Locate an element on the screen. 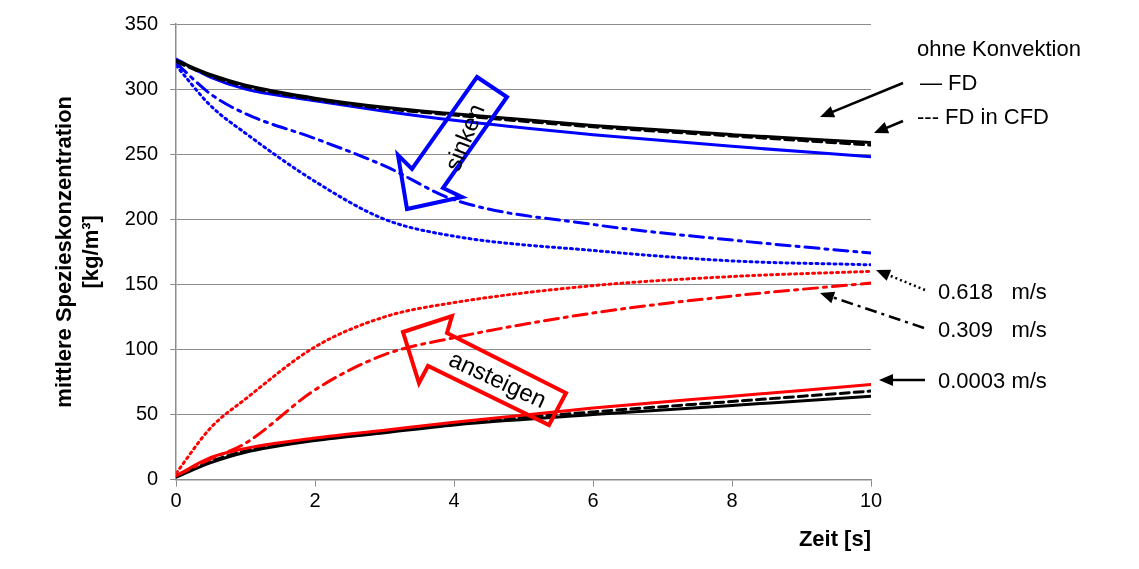  x-tick-label: 6 is located at coordinates (593, 500).